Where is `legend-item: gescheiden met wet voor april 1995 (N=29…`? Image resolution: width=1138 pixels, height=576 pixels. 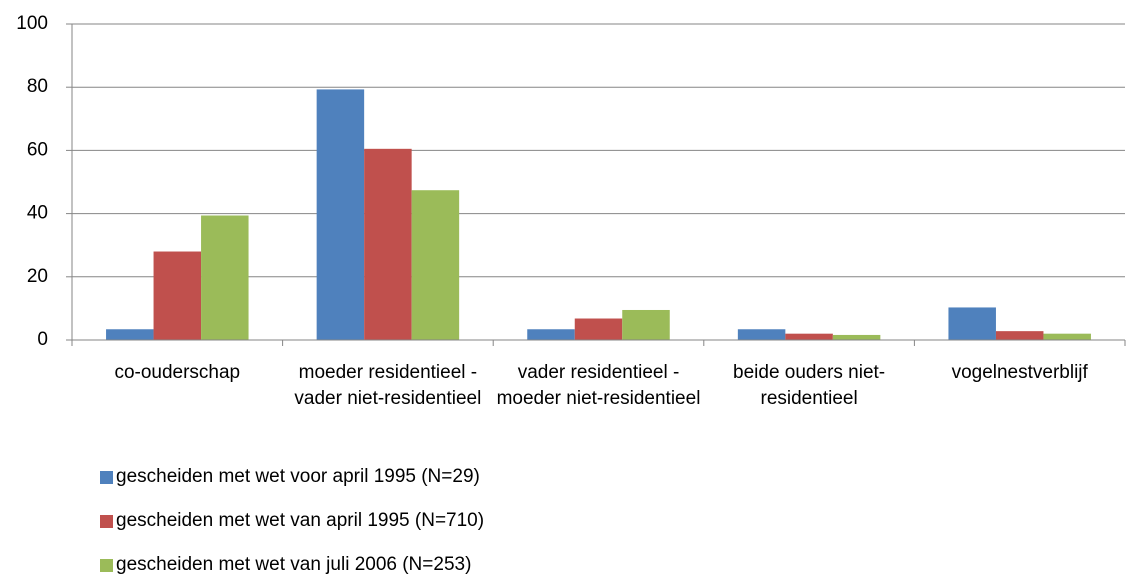 legend-item: gescheiden met wet voor april 1995 (N=29… is located at coordinates (362, 477).